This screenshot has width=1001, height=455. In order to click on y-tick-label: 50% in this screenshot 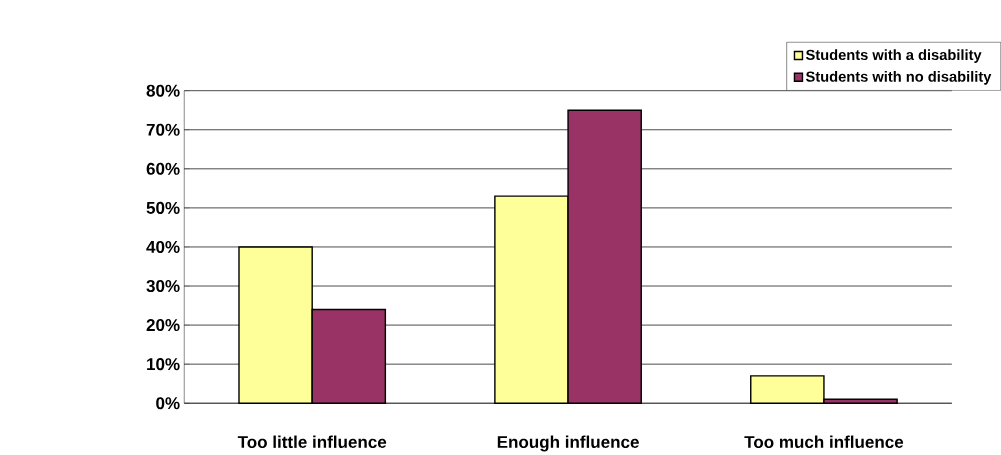, I will do `click(163, 207)`.